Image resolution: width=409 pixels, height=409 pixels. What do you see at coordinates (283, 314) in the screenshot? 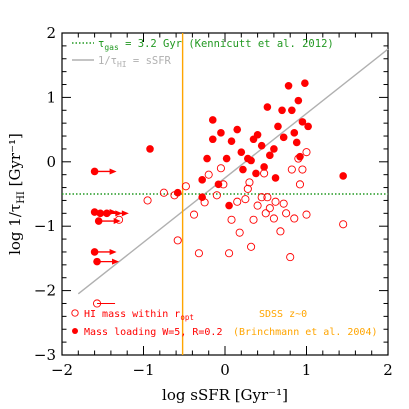
I see `sdss-label: SDSS z~0` at bounding box center [283, 314].